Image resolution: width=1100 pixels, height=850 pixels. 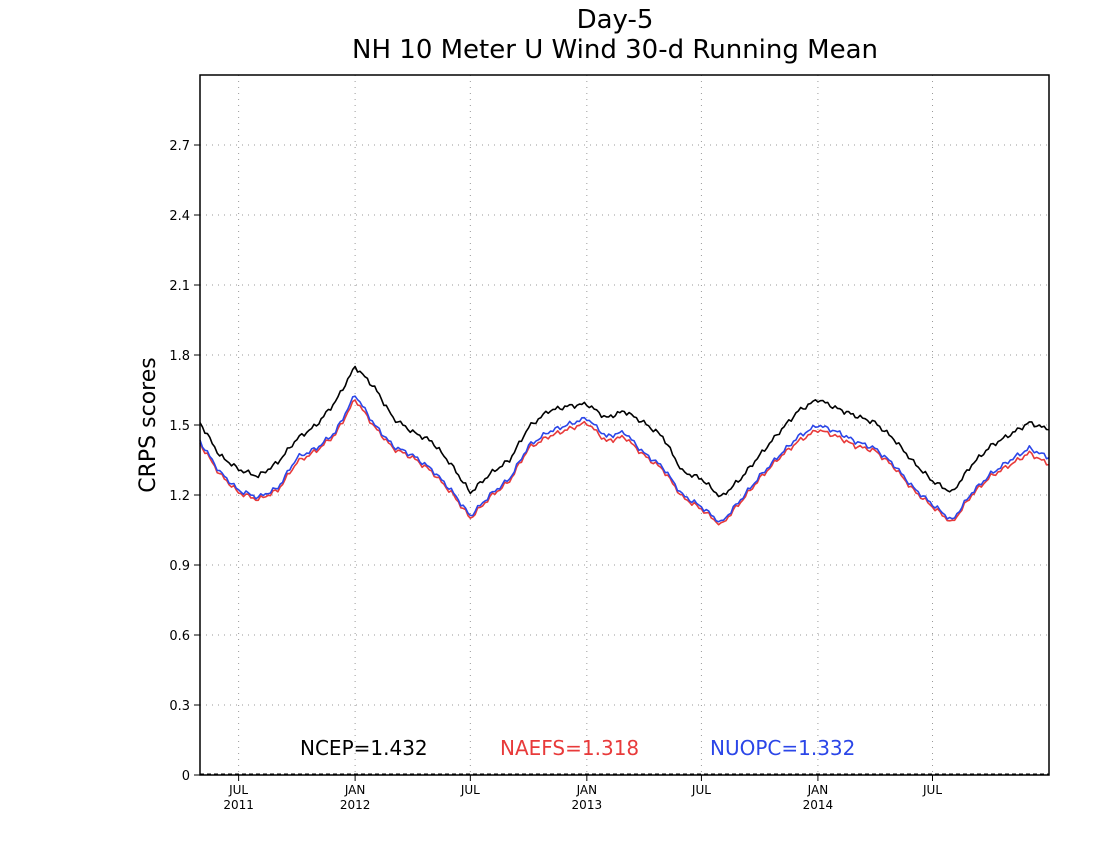 I want to click on series-lines, so click(x=624, y=445).